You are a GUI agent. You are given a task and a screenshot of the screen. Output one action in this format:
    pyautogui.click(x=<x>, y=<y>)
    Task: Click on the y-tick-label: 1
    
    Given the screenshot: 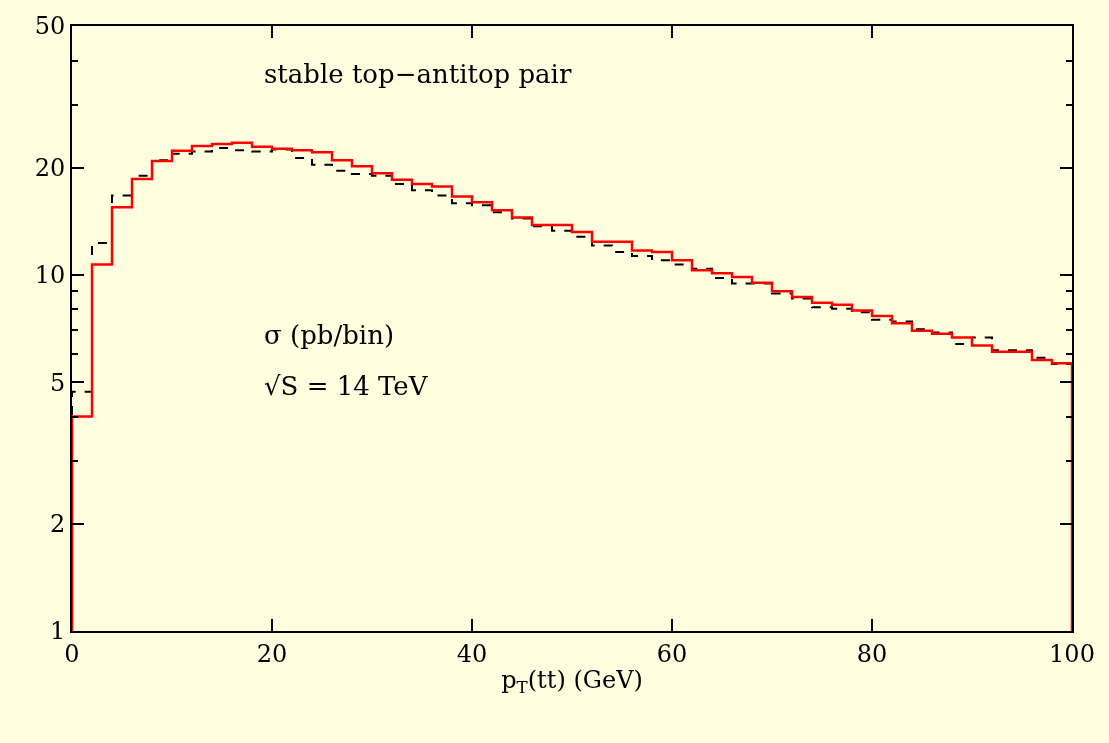 What is the action you would take?
    pyautogui.click(x=57, y=631)
    